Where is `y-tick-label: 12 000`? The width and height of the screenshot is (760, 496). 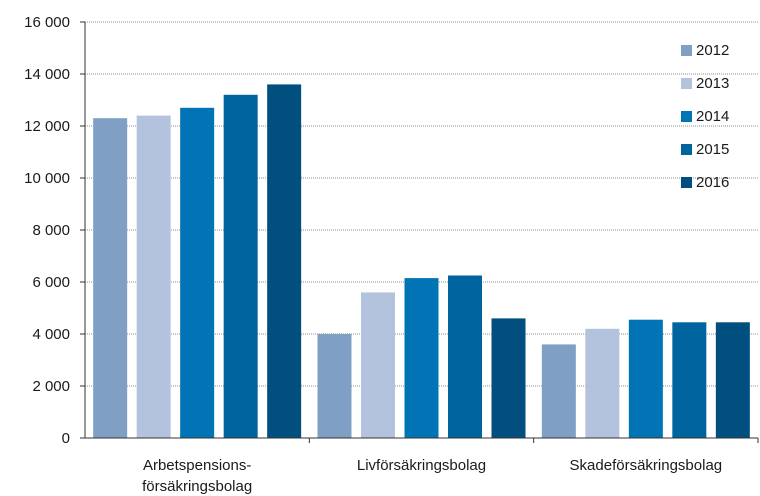 y-tick-label: 12 000 is located at coordinates (47, 126).